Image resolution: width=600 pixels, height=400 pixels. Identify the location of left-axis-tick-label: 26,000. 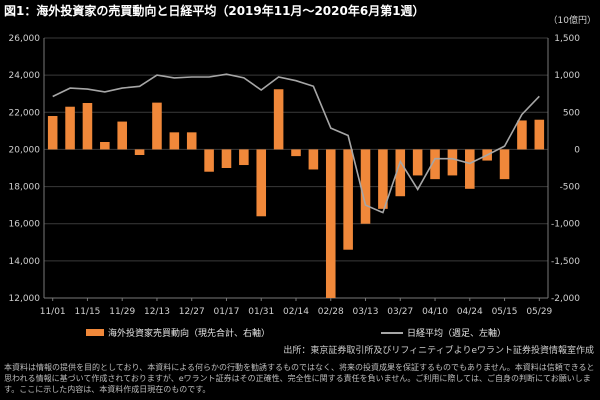
(25, 39).